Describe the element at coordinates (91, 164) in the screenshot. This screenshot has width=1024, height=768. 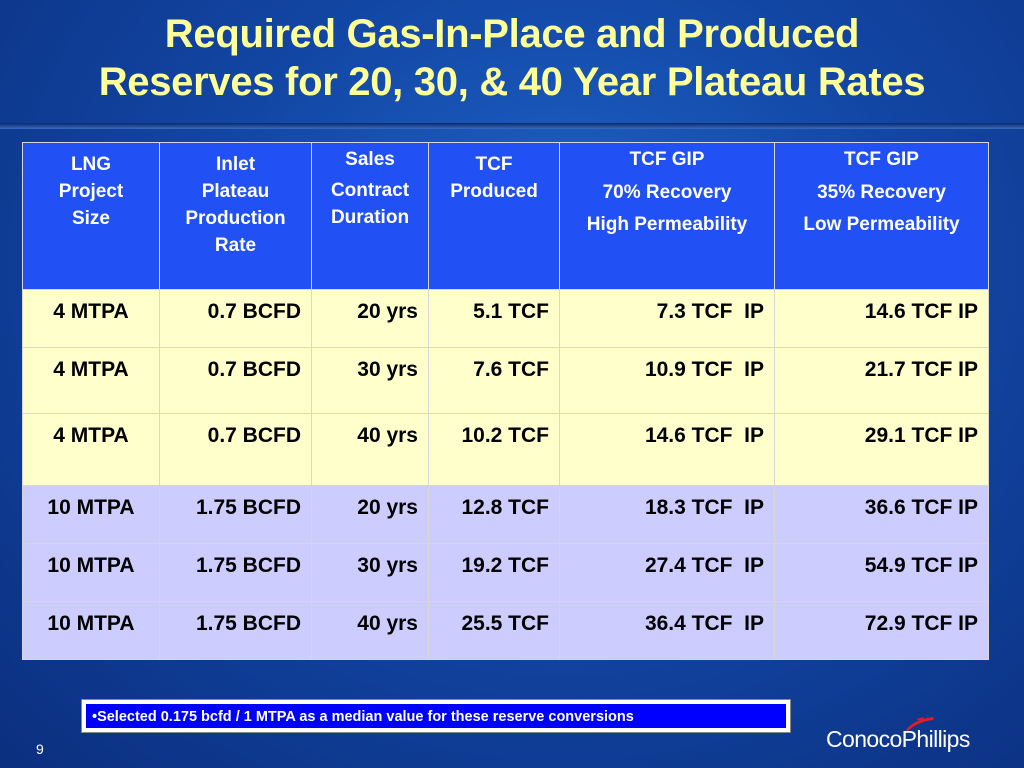
I see `header-text: LNG` at that location.